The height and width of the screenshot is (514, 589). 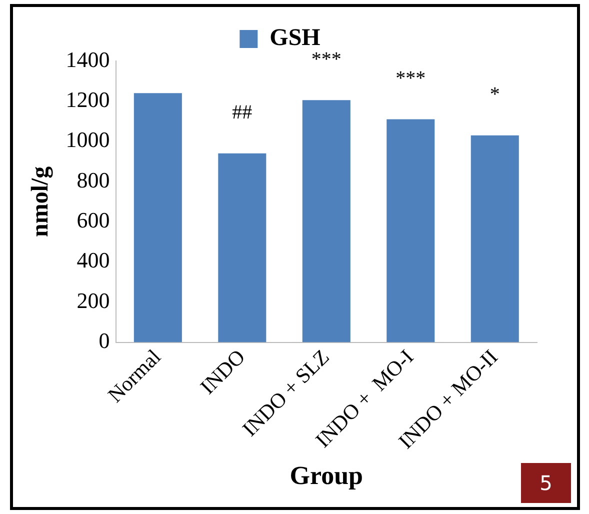 I want to click on annotation: ##, so click(x=242, y=113).